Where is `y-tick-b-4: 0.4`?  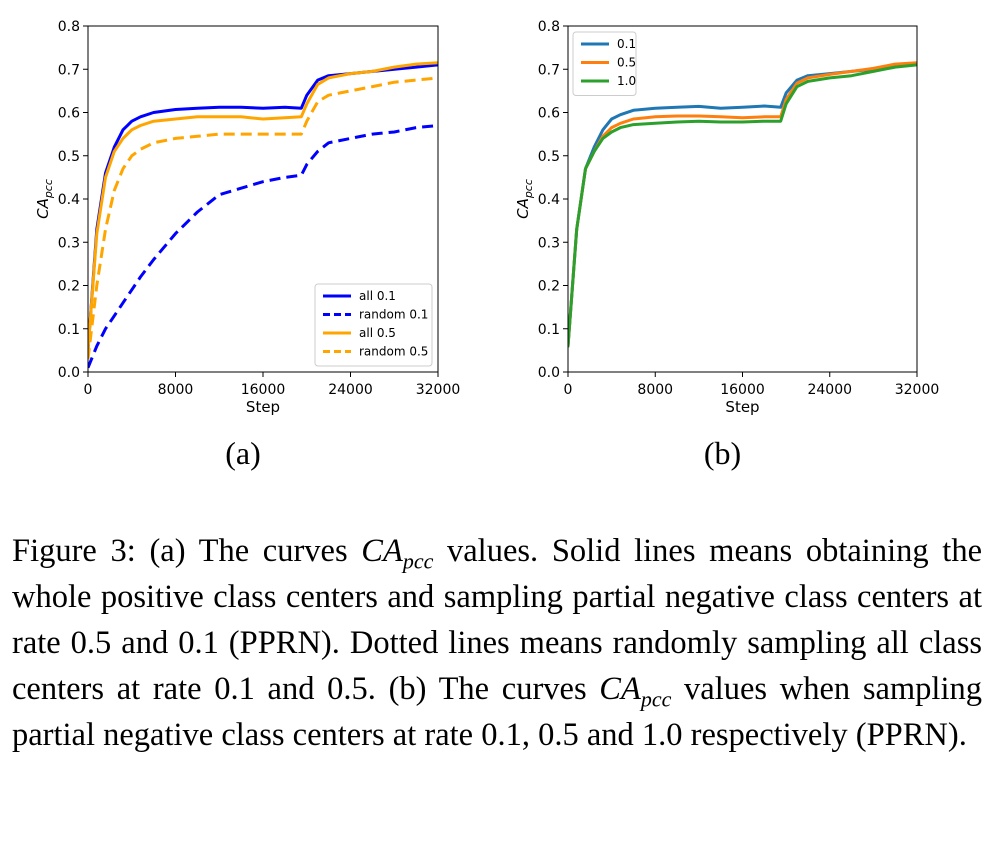 y-tick-b-4: 0.4 is located at coordinates (553, 200).